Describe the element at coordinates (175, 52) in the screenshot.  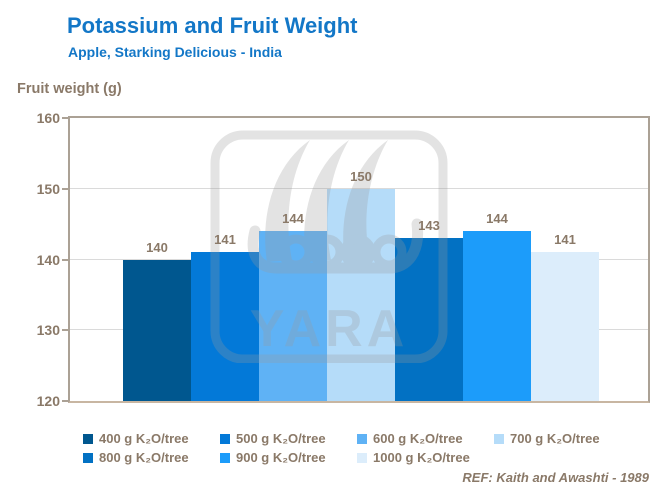
I see `chart-subtitle: Apple, Starking Delicious - India` at that location.